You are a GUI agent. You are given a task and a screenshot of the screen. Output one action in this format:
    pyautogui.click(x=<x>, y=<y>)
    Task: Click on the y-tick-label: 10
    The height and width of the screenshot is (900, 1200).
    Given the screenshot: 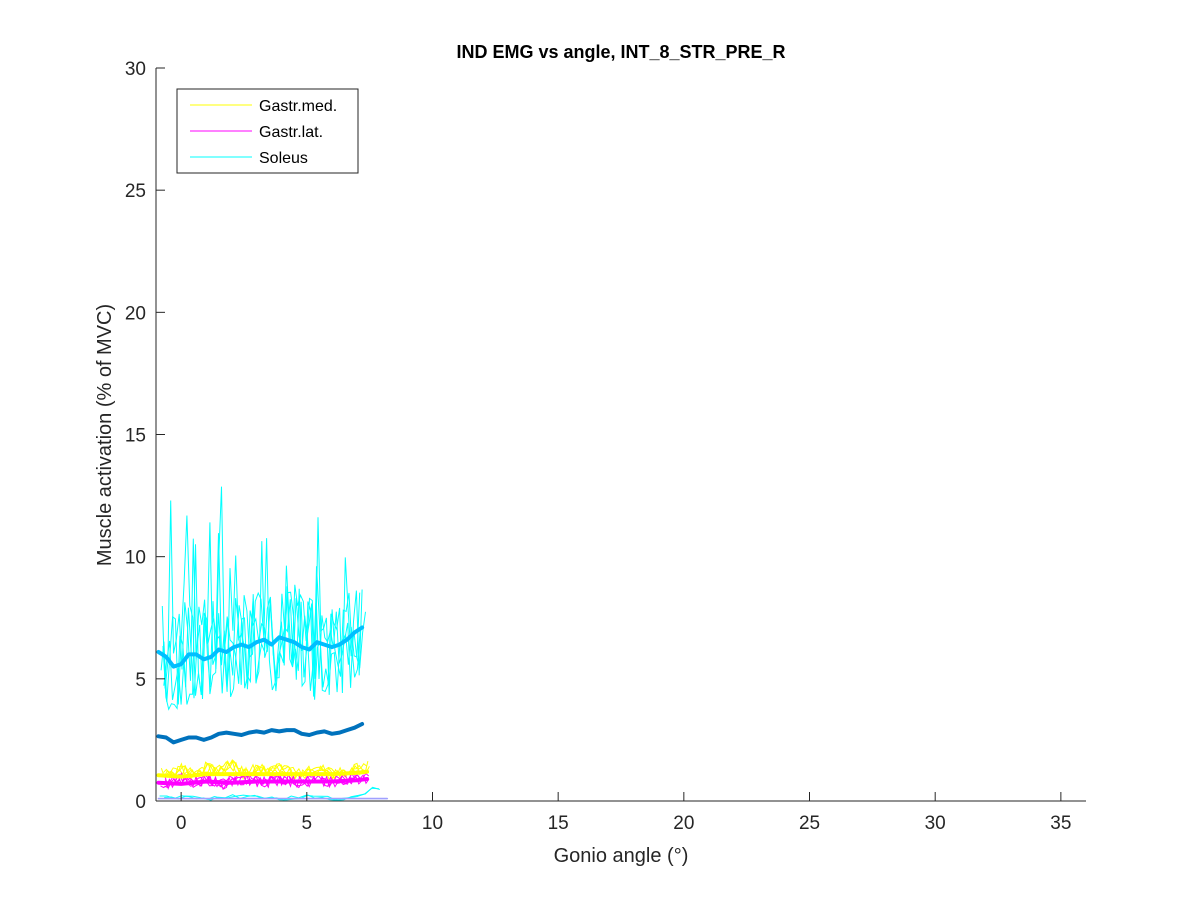 What is the action you would take?
    pyautogui.click(x=135, y=558)
    